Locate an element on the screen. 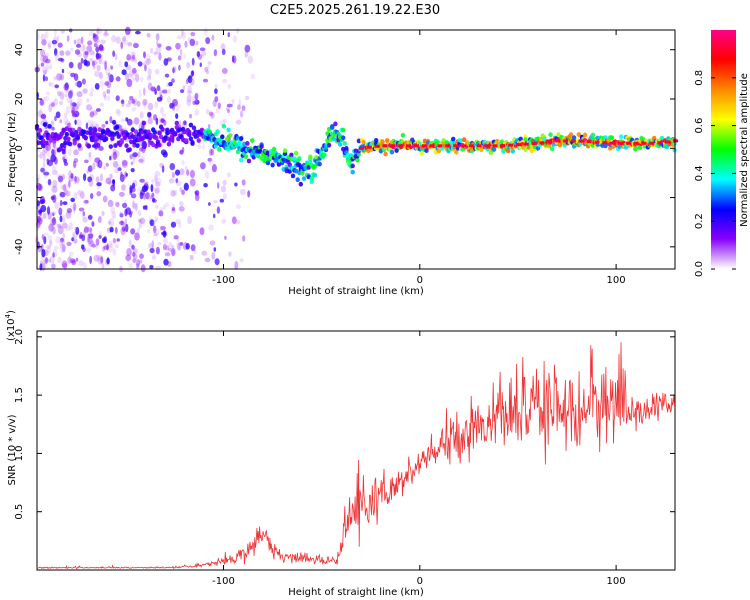  colorbar-tick-label: 0.0 is located at coordinates (699, 269).